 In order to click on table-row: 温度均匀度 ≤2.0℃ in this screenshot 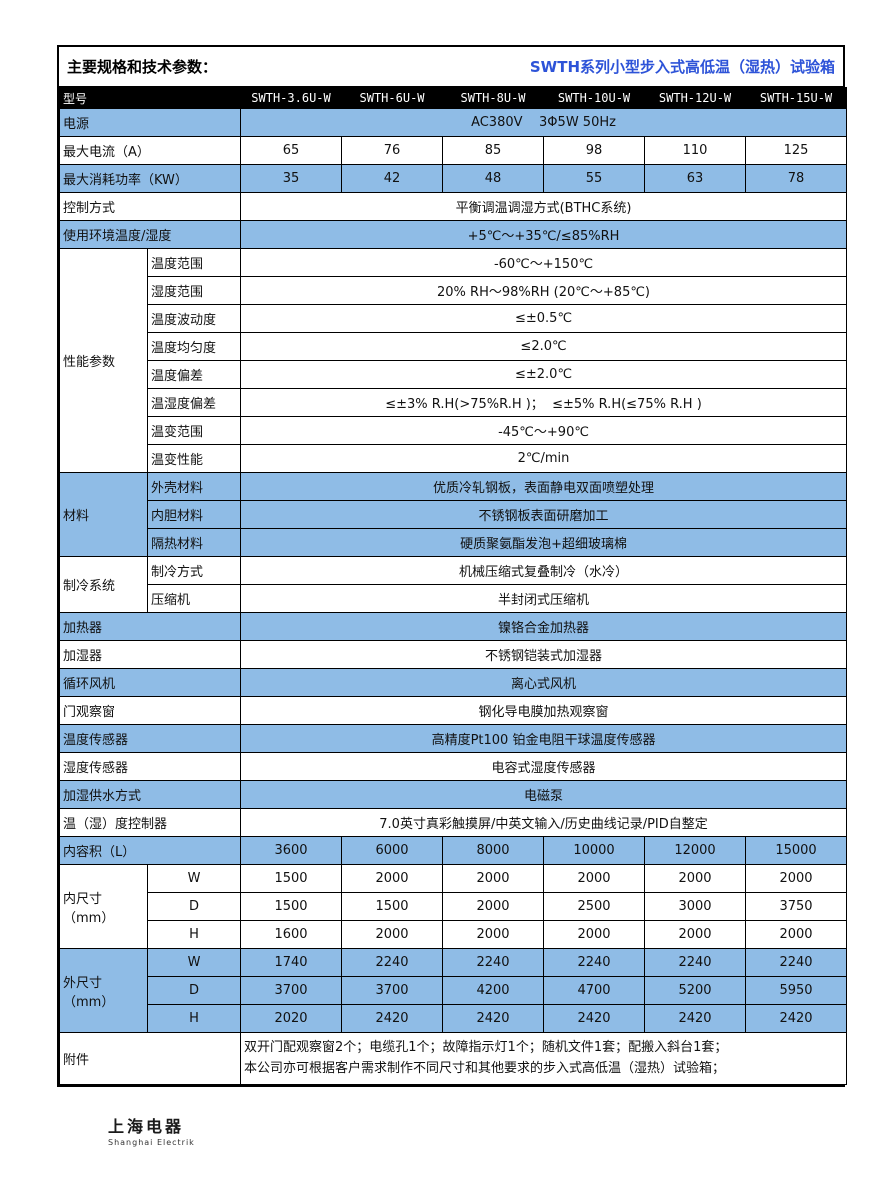, I will do `click(454, 346)`.